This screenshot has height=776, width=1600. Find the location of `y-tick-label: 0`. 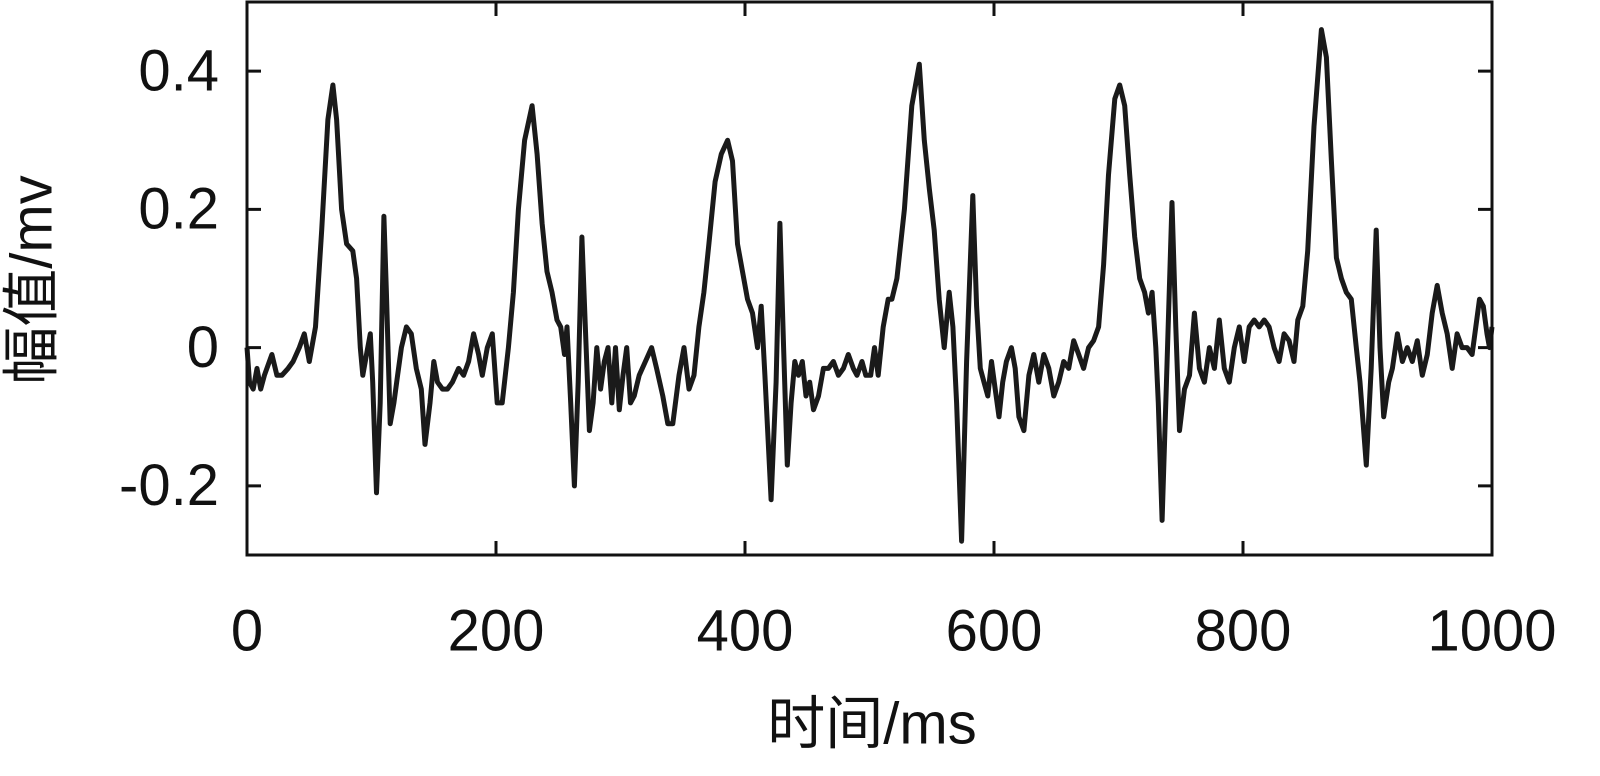

y-tick-label: 0 is located at coordinates (203, 347).